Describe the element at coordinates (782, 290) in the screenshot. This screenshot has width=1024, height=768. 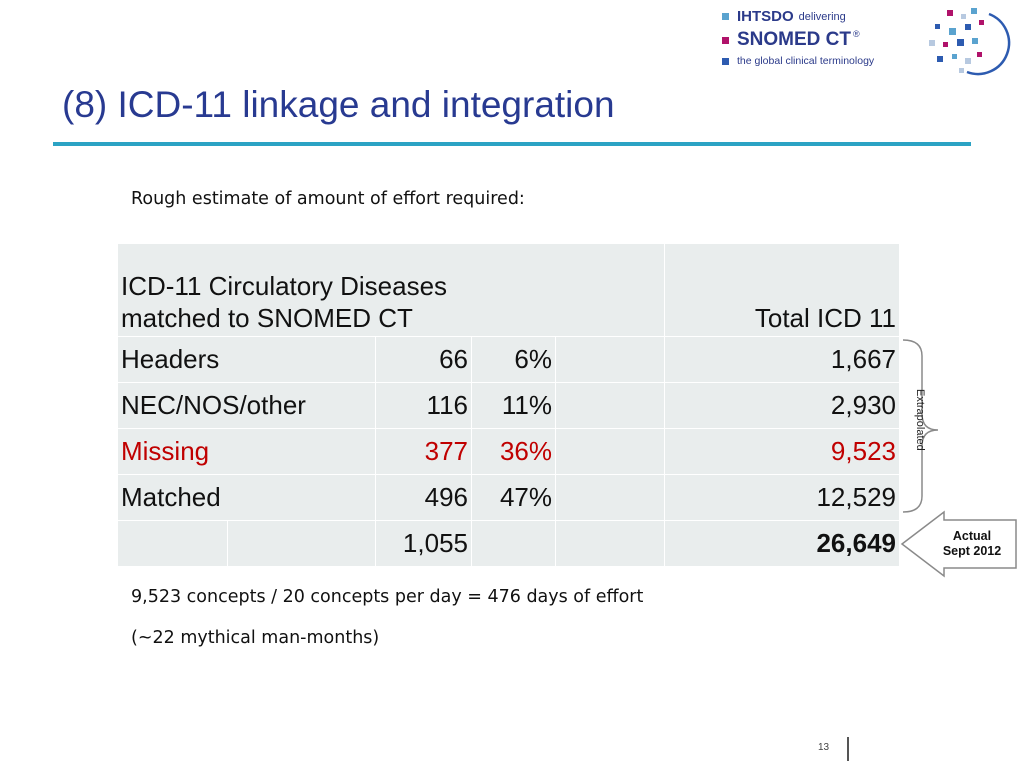
I see `table-header-total: Total ICD 11` at that location.